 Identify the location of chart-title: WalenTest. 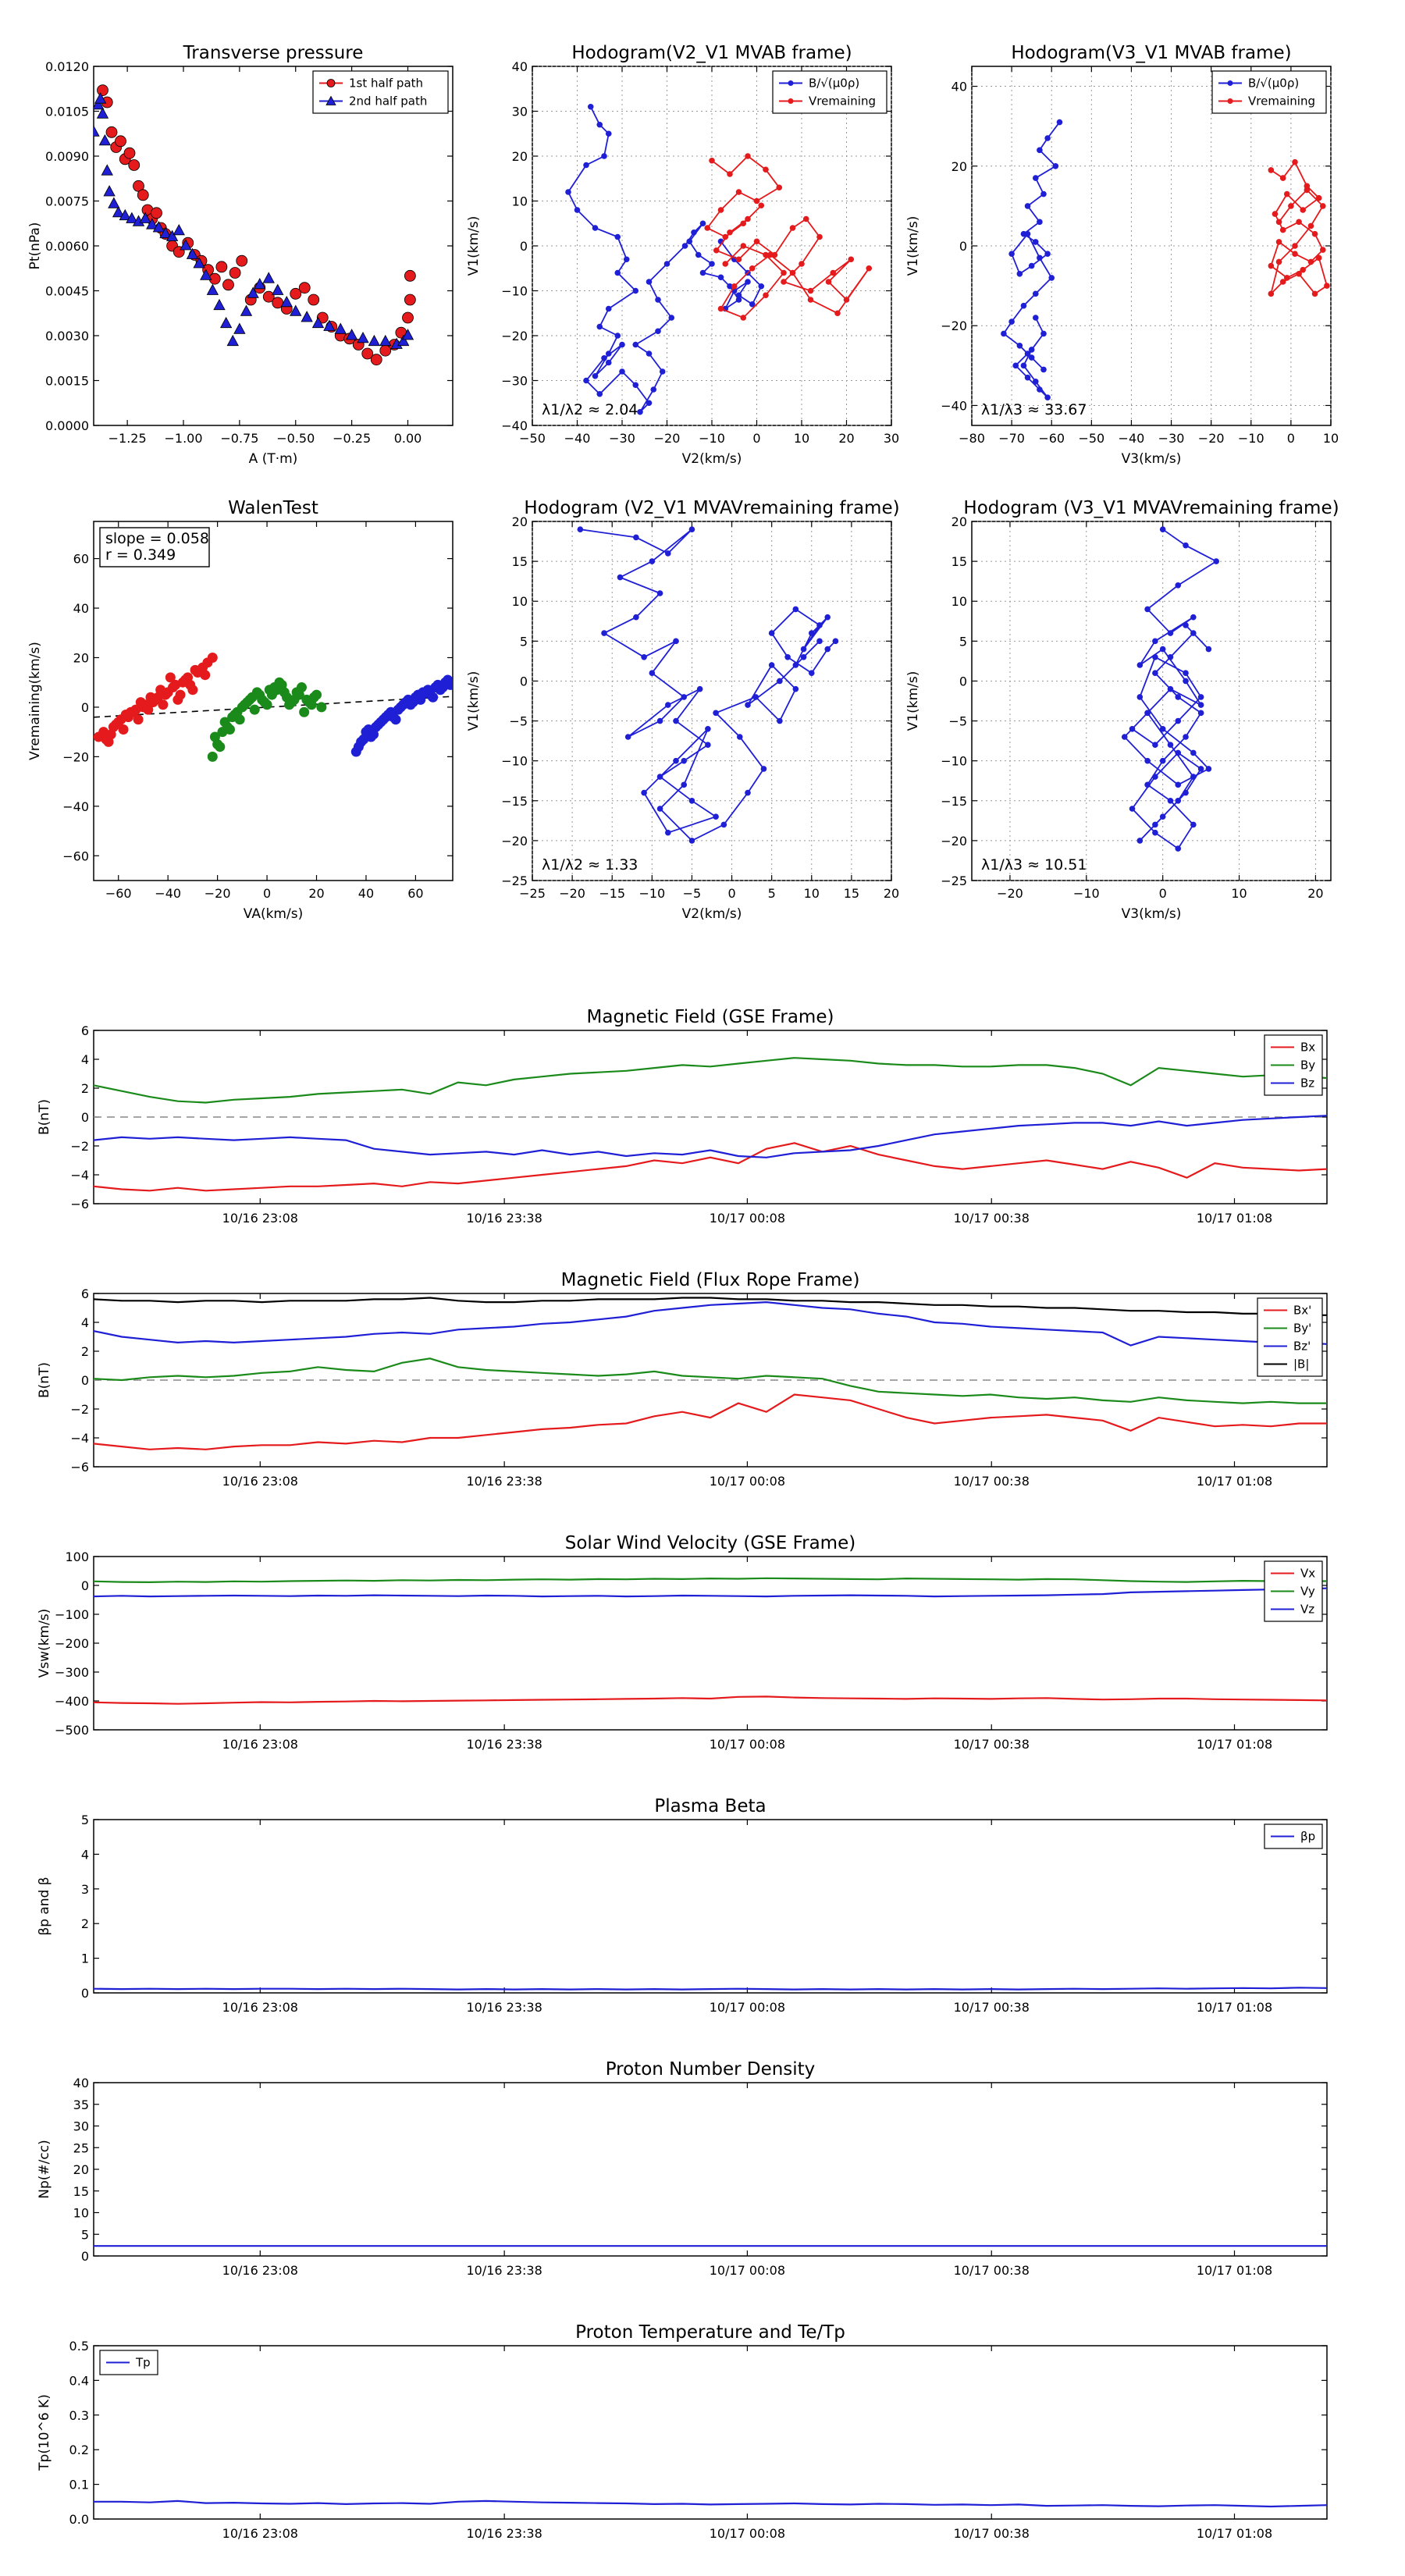
(273, 508).